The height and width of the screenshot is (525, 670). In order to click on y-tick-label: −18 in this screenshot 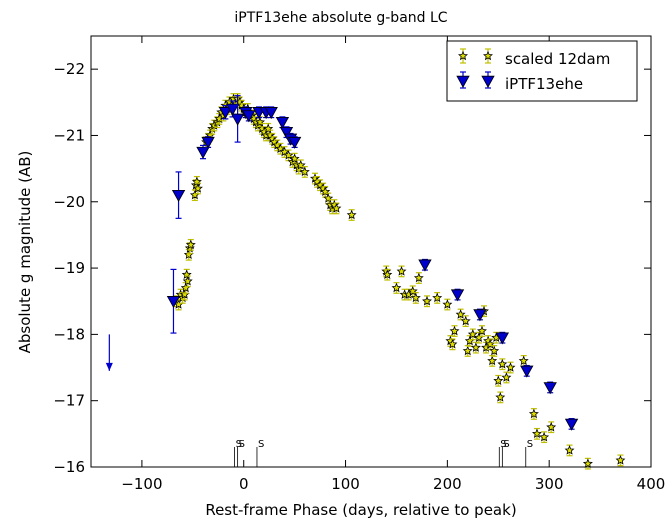, I will do `click(69, 334)`.